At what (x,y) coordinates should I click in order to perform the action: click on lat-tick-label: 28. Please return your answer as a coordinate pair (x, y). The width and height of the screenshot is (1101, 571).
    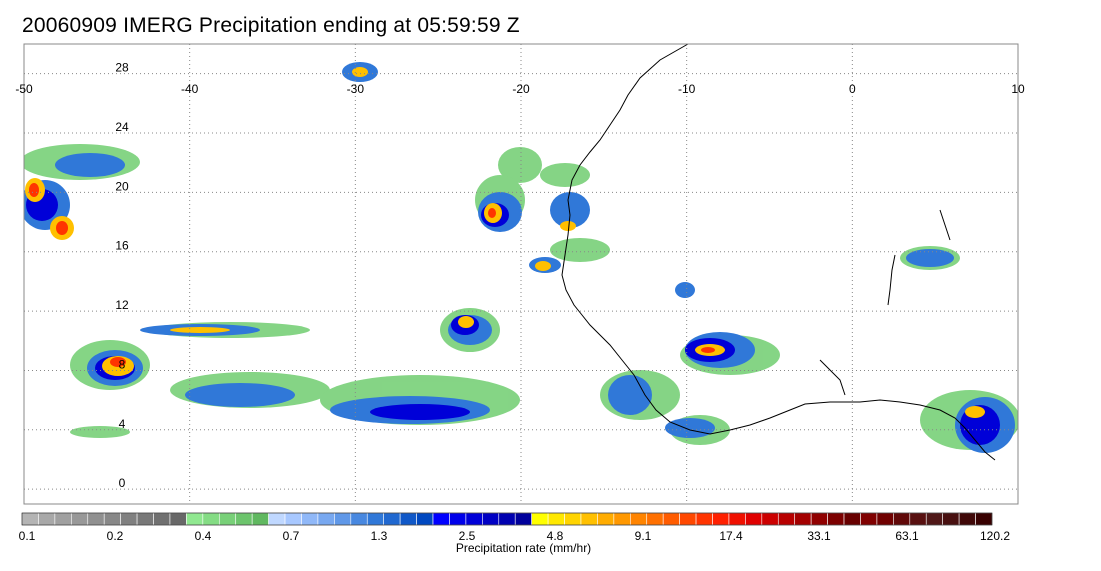
    Looking at the image, I should click on (122, 68).